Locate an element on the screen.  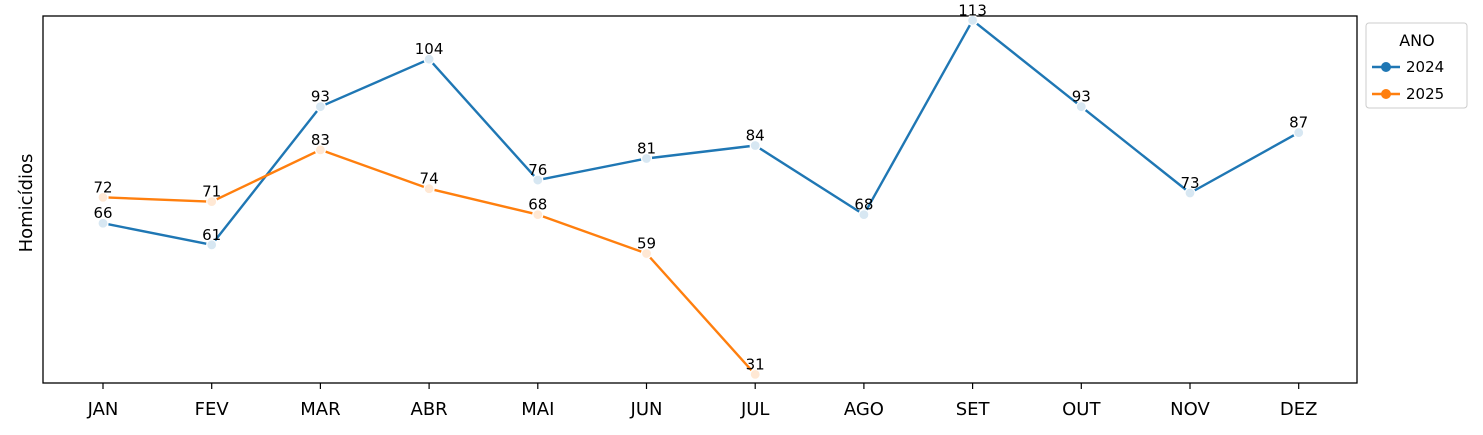
y-axis-label: Homicídios is located at coordinates (26, 203).